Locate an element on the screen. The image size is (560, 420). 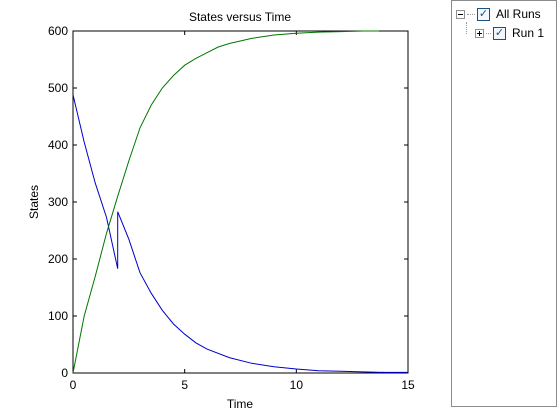
y-tick-label: 200 is located at coordinates (58, 259).